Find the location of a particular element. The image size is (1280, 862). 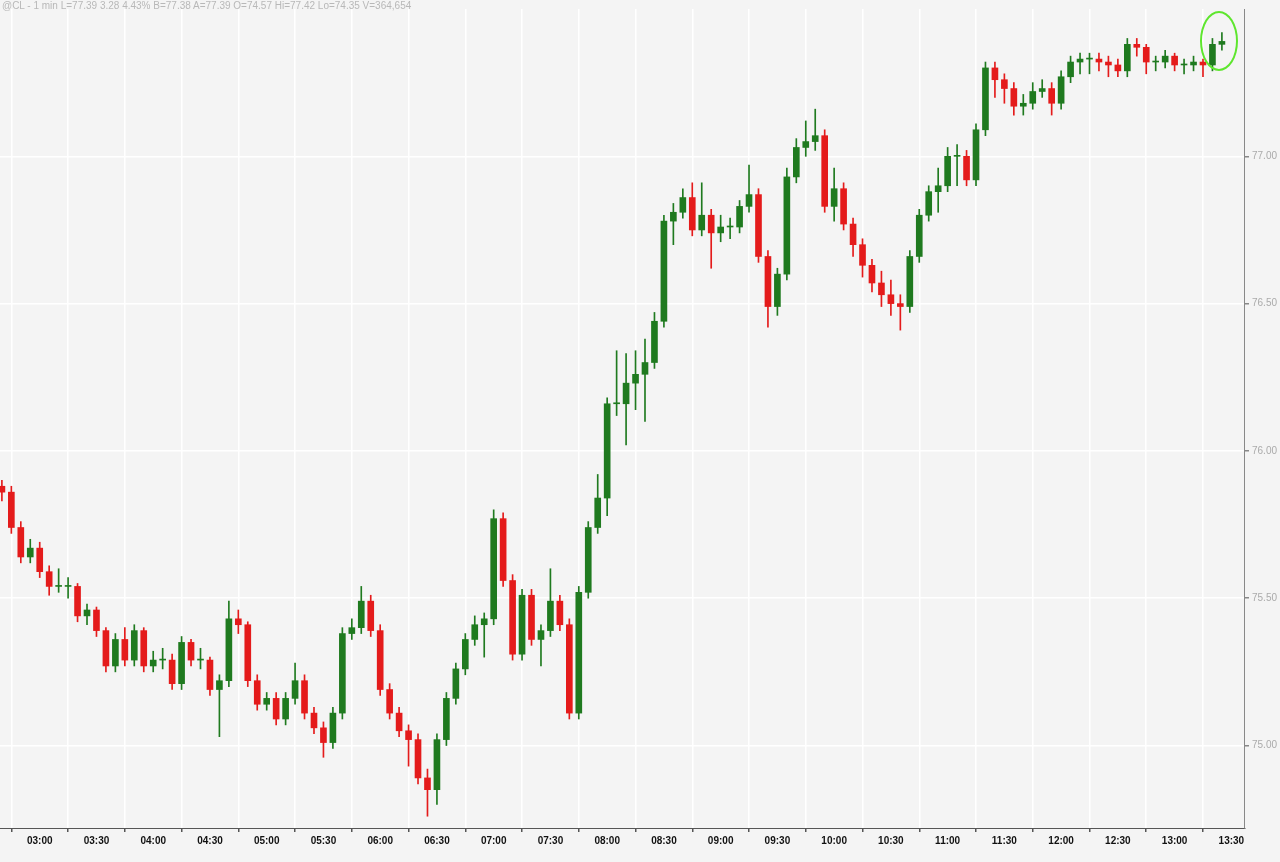

y-tick-label: 76.00 is located at coordinates (1264, 450).